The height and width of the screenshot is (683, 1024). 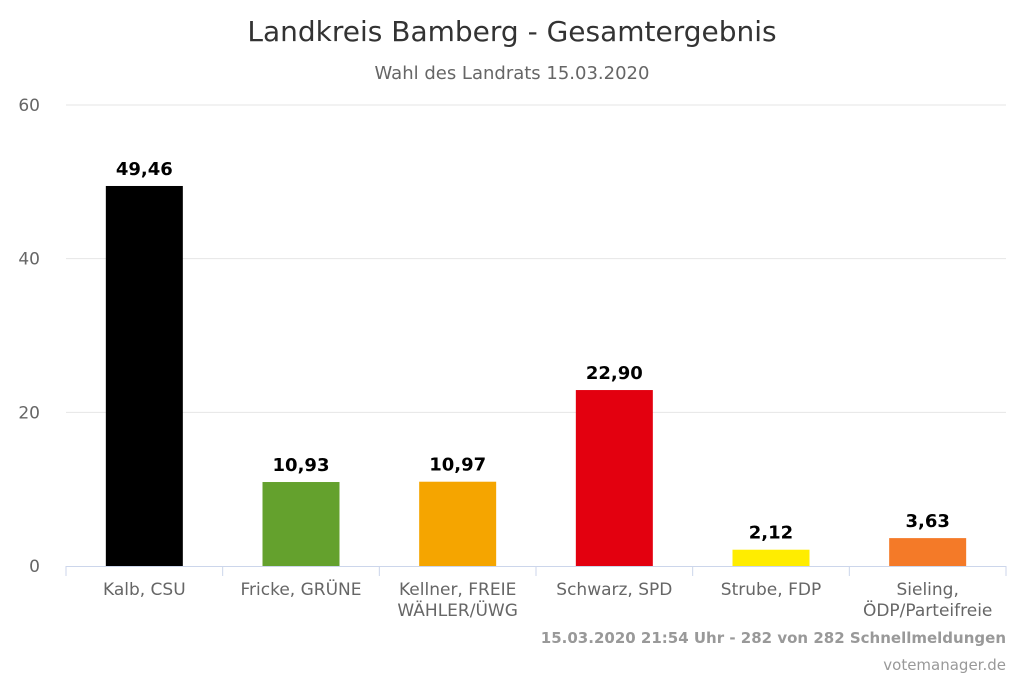 I want to click on data-label: 10,97, so click(x=457, y=465).